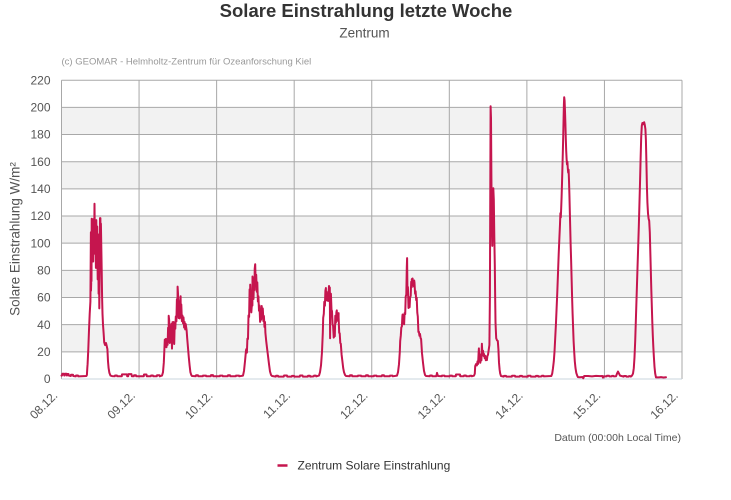 Image resolution: width=731 pixels, height=500 pixels. What do you see at coordinates (40, 243) in the screenshot?
I see `svg-text: 100` at bounding box center [40, 243].